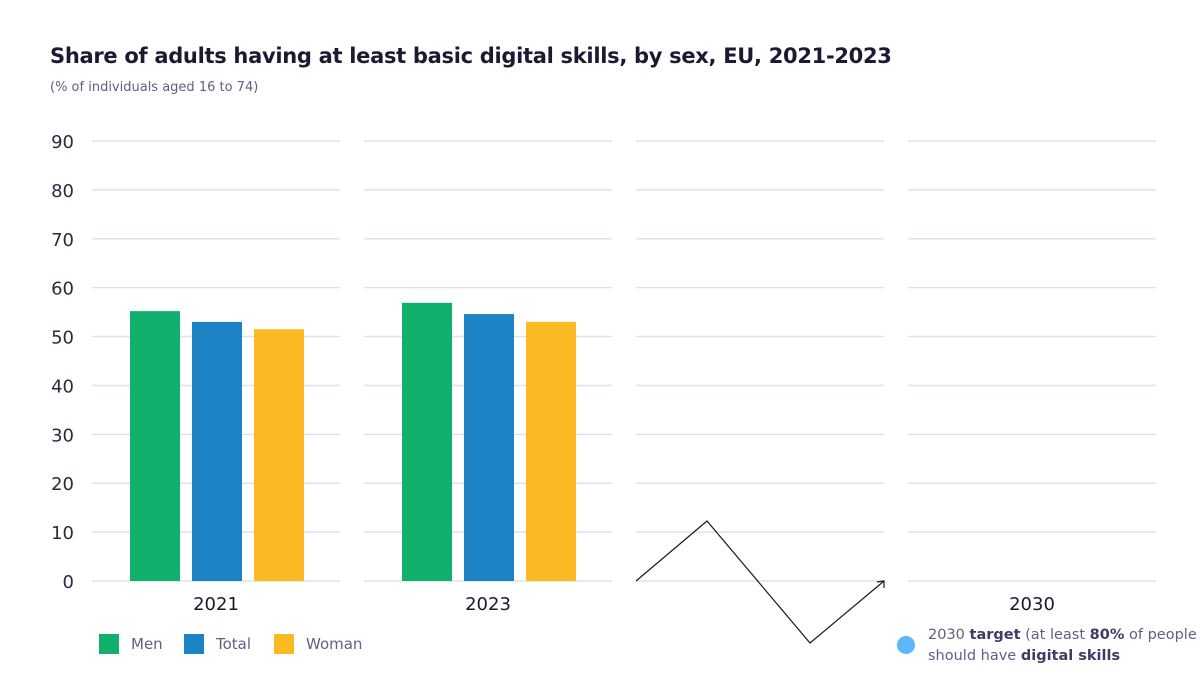  I want to click on y-tick-label: 20, so click(62, 484).